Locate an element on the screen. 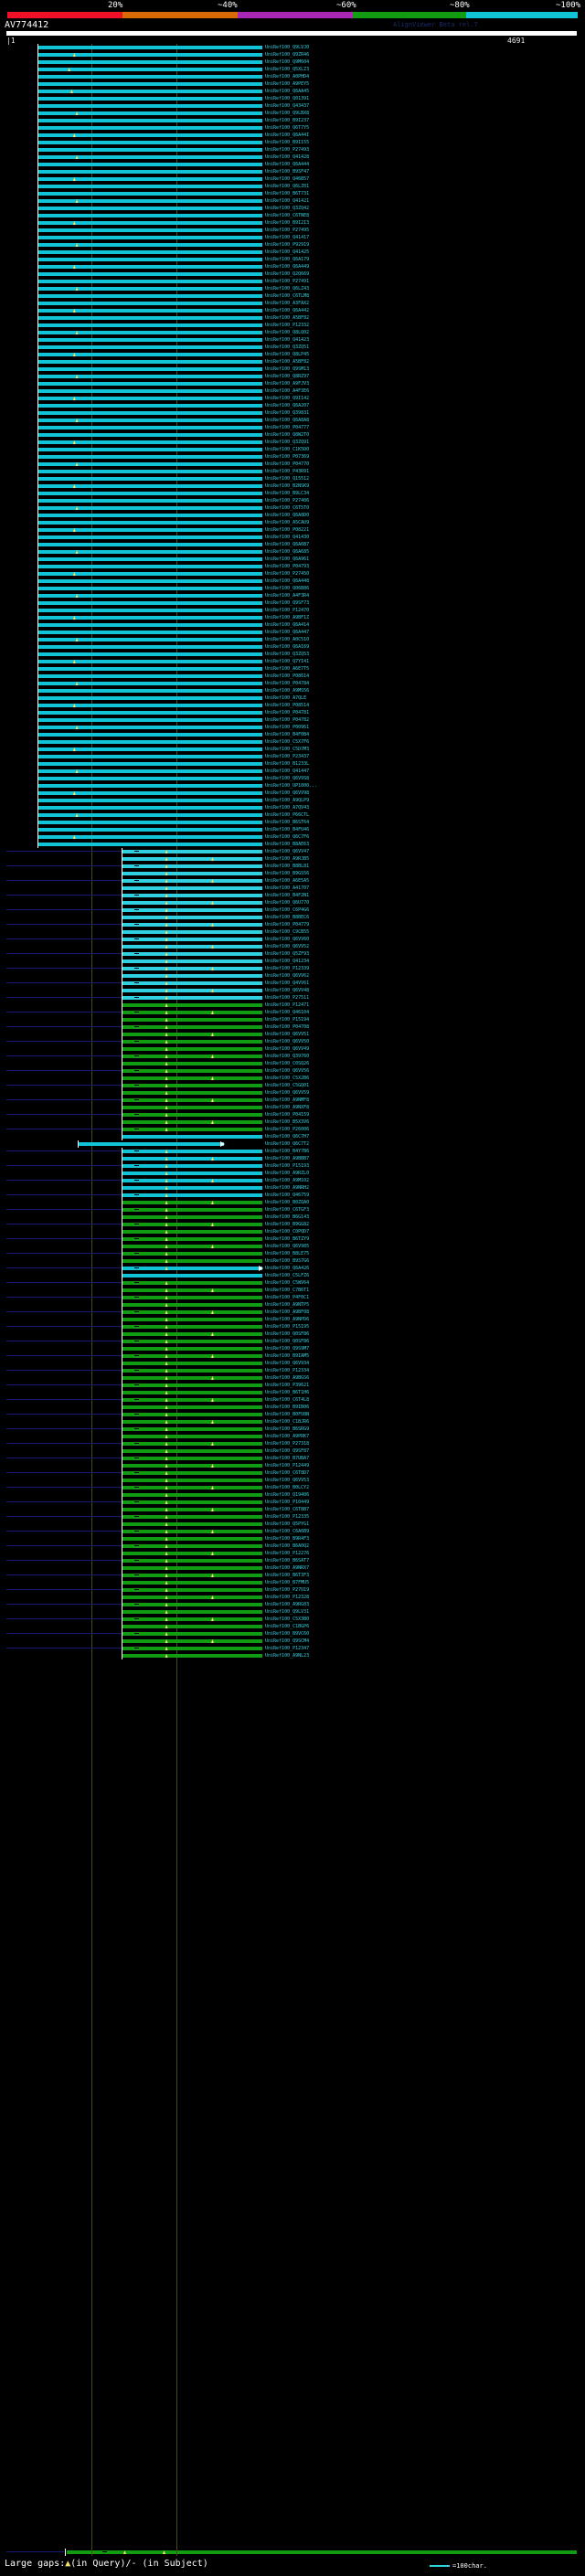 The width and height of the screenshot is (585, 2576). sequence-id-label: UniRef100_B4Y7B6 is located at coordinates (287, 1151).